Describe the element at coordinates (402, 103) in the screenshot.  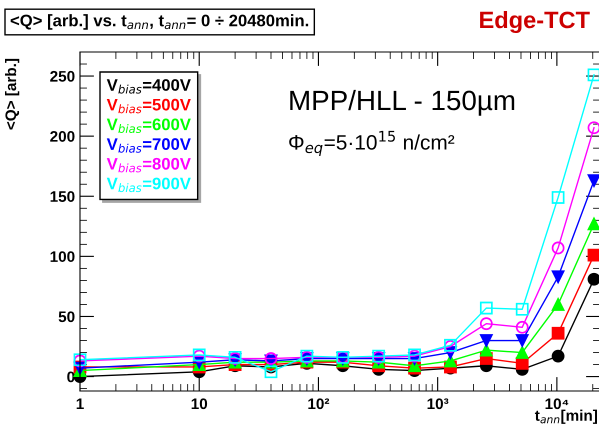
I see `annotation: MPP/HLL - 150µm` at that location.